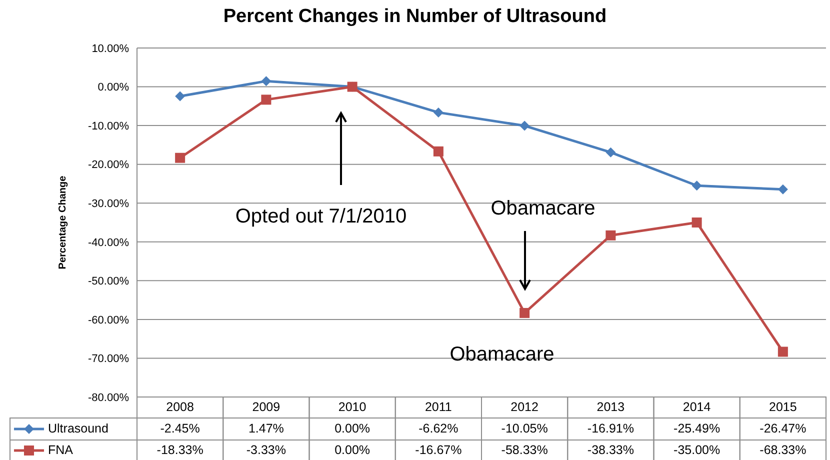 Image resolution: width=830 pixels, height=460 pixels. I want to click on y-tick-label: -40.00%, so click(109, 242).